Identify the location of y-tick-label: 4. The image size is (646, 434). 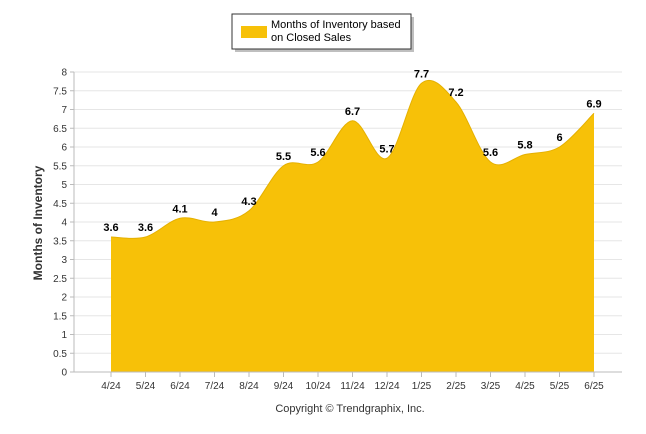
(64, 223).